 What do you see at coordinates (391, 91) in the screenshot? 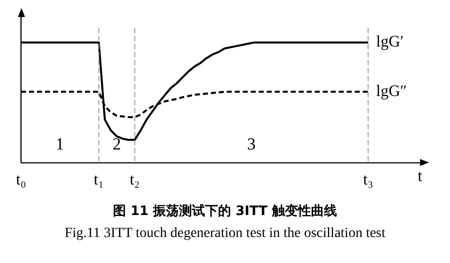
I see `series-label: lgG″` at bounding box center [391, 91].